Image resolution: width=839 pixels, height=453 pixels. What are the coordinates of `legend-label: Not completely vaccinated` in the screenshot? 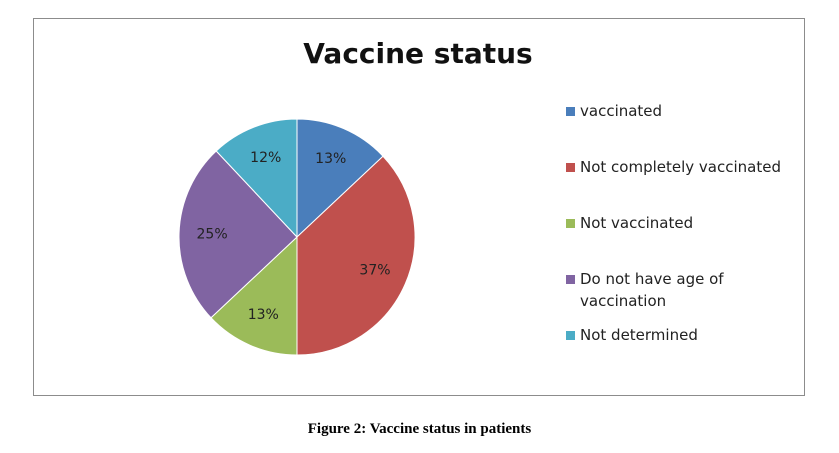 It's located at (680, 167).